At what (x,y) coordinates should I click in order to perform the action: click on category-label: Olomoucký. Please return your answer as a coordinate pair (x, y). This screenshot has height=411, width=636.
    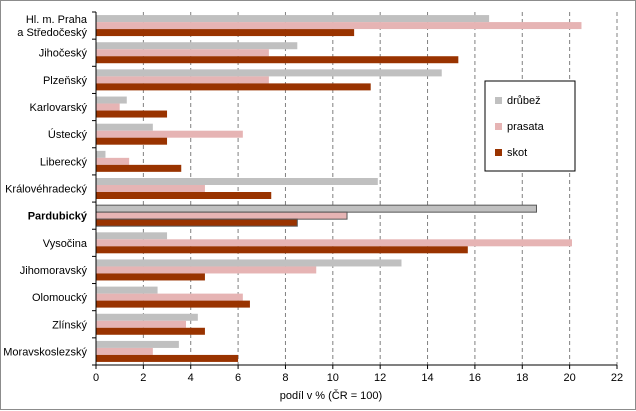
    Looking at the image, I should click on (60, 298).